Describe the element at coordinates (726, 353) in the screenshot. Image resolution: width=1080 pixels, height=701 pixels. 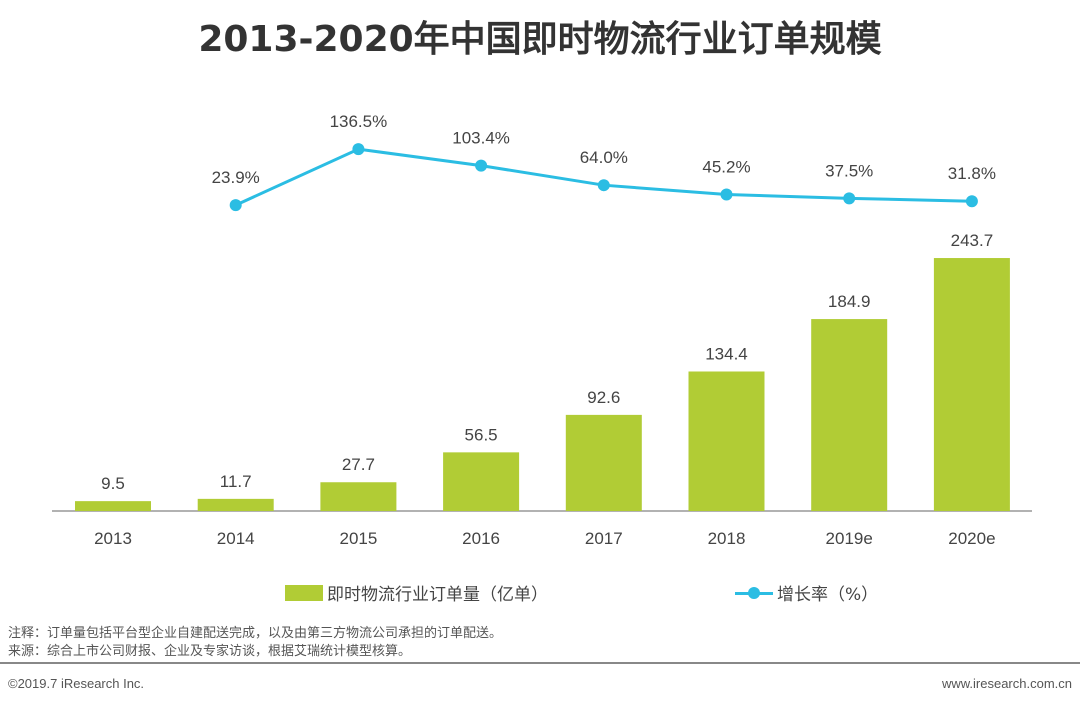
I see `bar-value-label: 134.4` at that location.